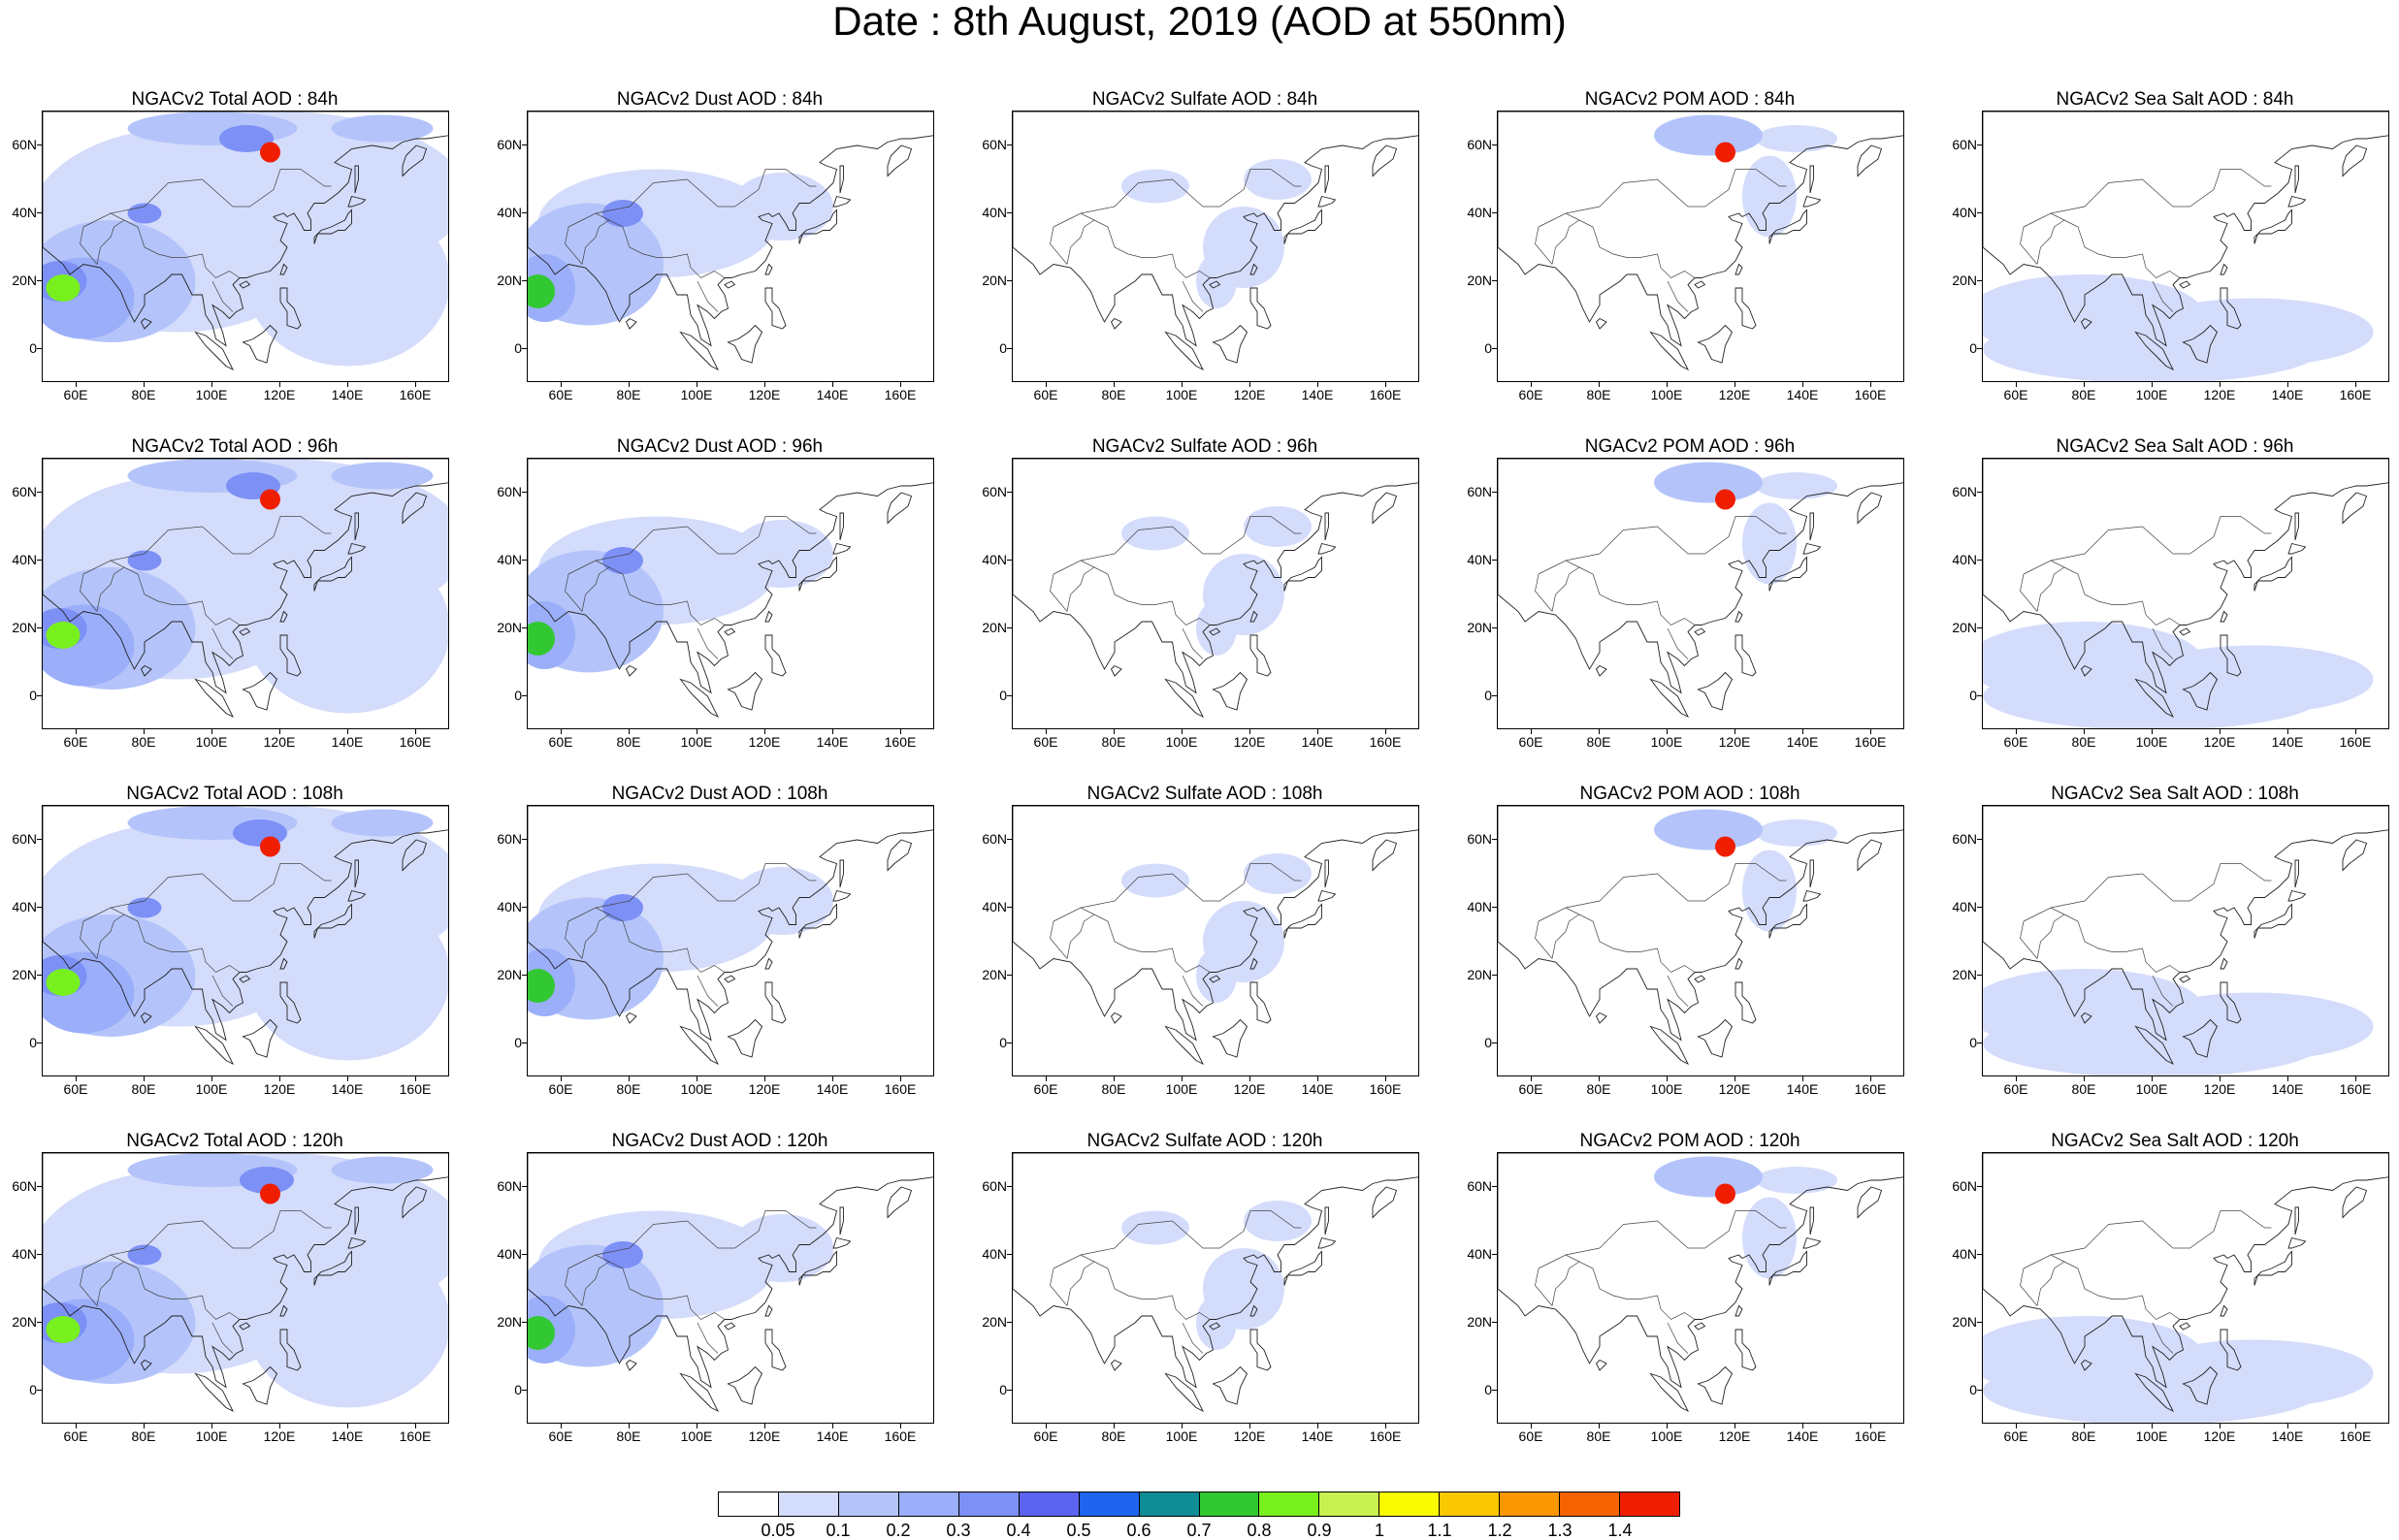  Describe the element at coordinates (720, 99) in the screenshot. I see `panel-title: NGACv2 Dust AOD : 84h` at that location.